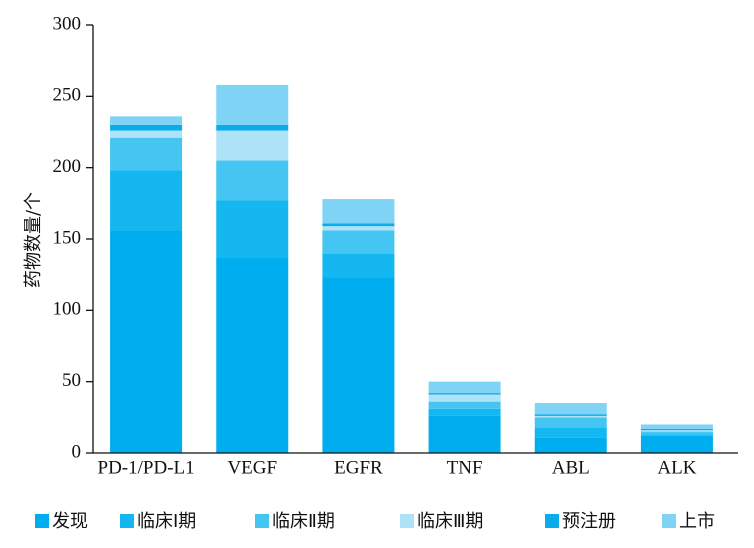 The width and height of the screenshot is (754, 548). What do you see at coordinates (450, 521) in the screenshot?
I see `legend-label: 临床Ⅲ期` at bounding box center [450, 521].